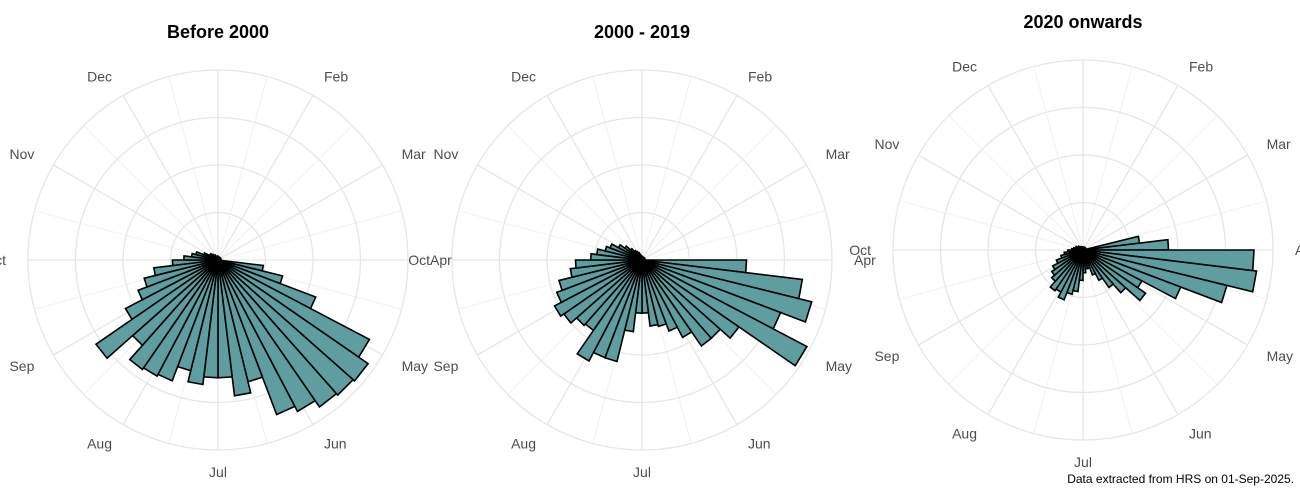  Describe the element at coordinates (642, 32) in the screenshot. I see `panel-title: 2000 - 2019` at that location.